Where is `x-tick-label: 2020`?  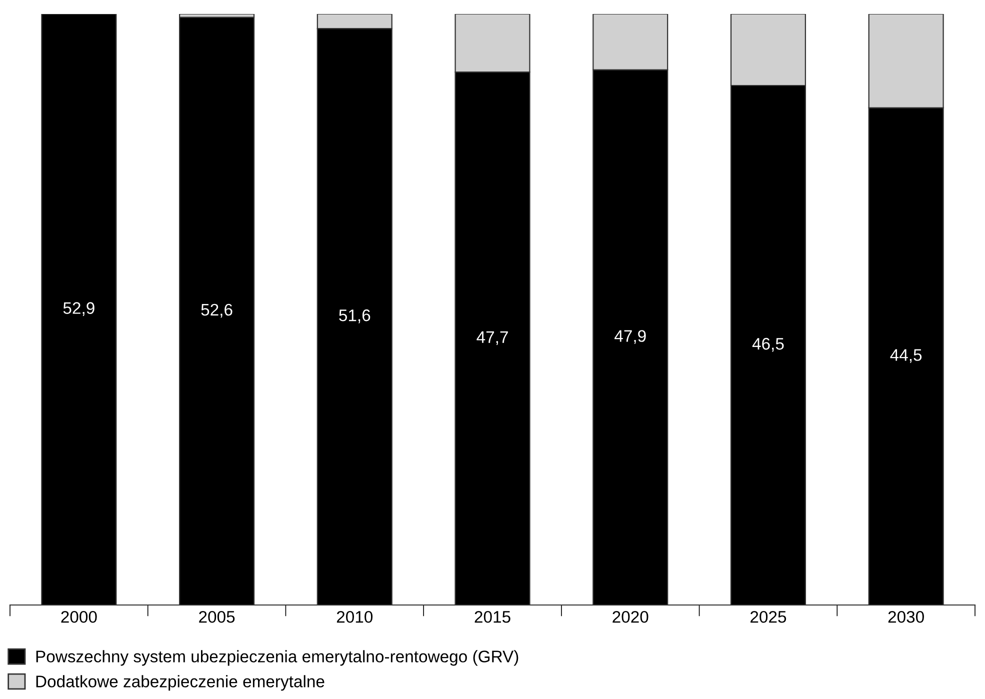 x-tick-label: 2020 is located at coordinates (630, 616).